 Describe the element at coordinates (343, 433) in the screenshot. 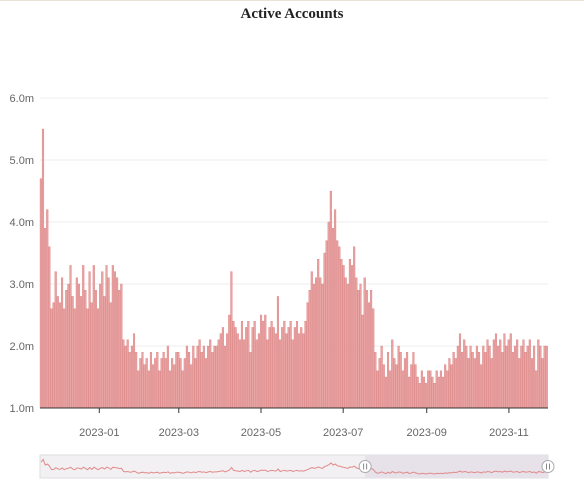

I see `x-tick-label: 2023-07` at that location.